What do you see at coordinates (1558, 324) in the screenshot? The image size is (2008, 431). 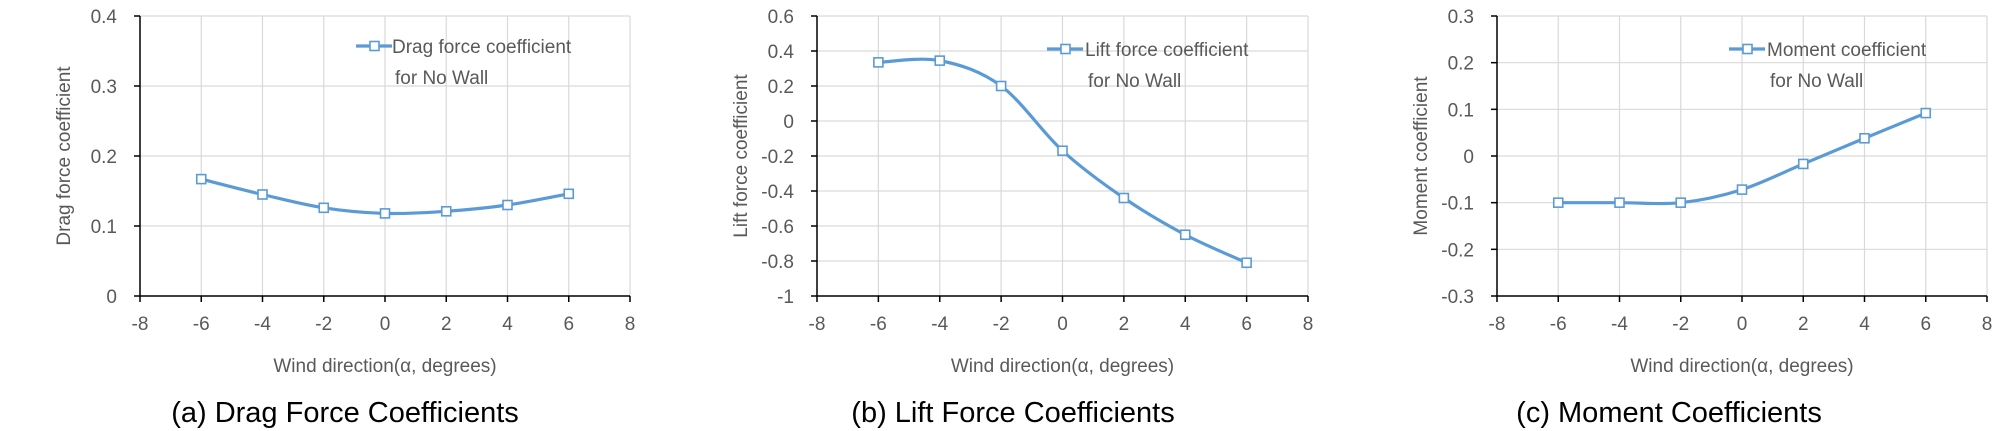 I see `x-tick-label-moment: -6` at bounding box center [1558, 324].